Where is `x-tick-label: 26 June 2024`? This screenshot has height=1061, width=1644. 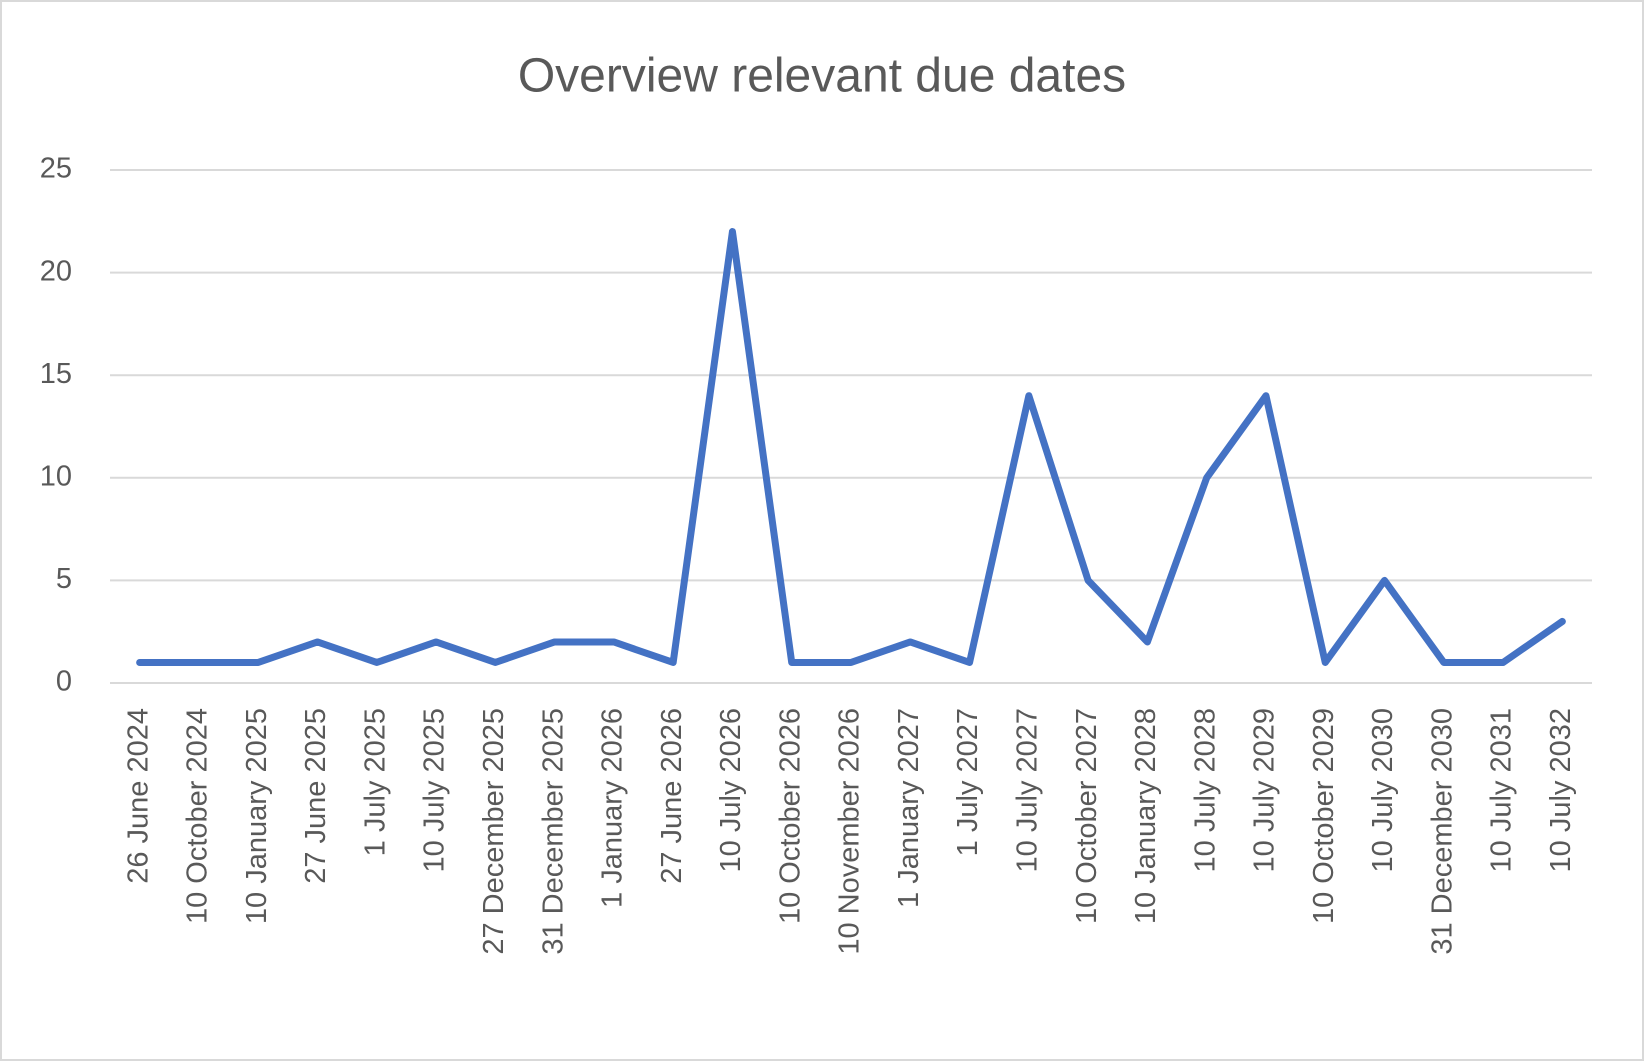 x-tick-label: 26 June 2024 is located at coordinates (138, 796).